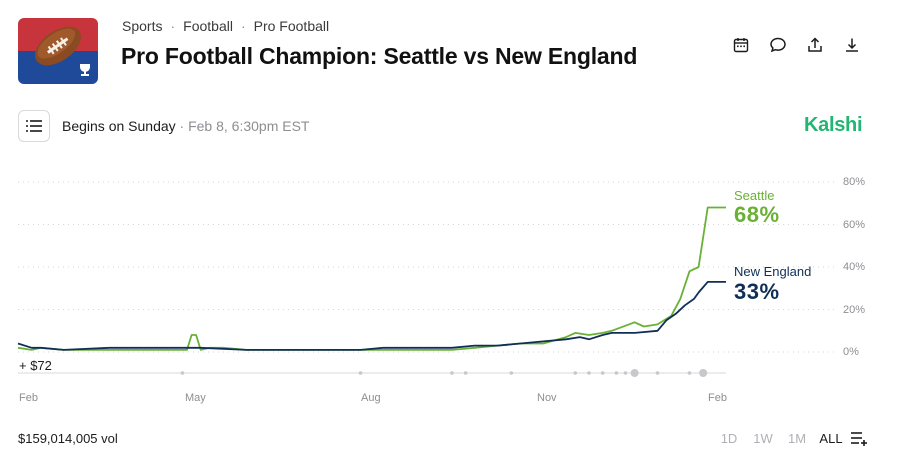  What do you see at coordinates (831, 438) in the screenshot?
I see `range-all-button: ALL` at bounding box center [831, 438].